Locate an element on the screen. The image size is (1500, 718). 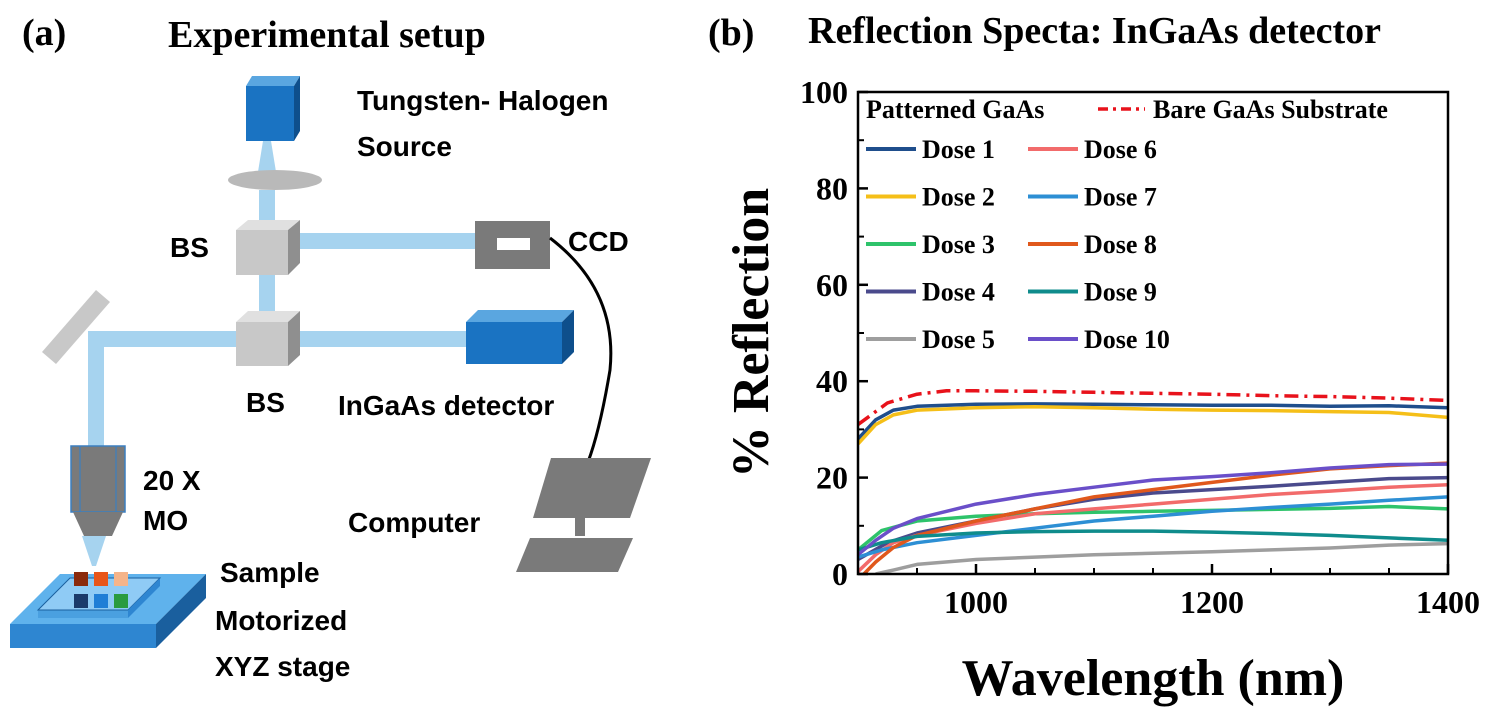
panel-a-label: (a) is located at coordinates (44, 33).